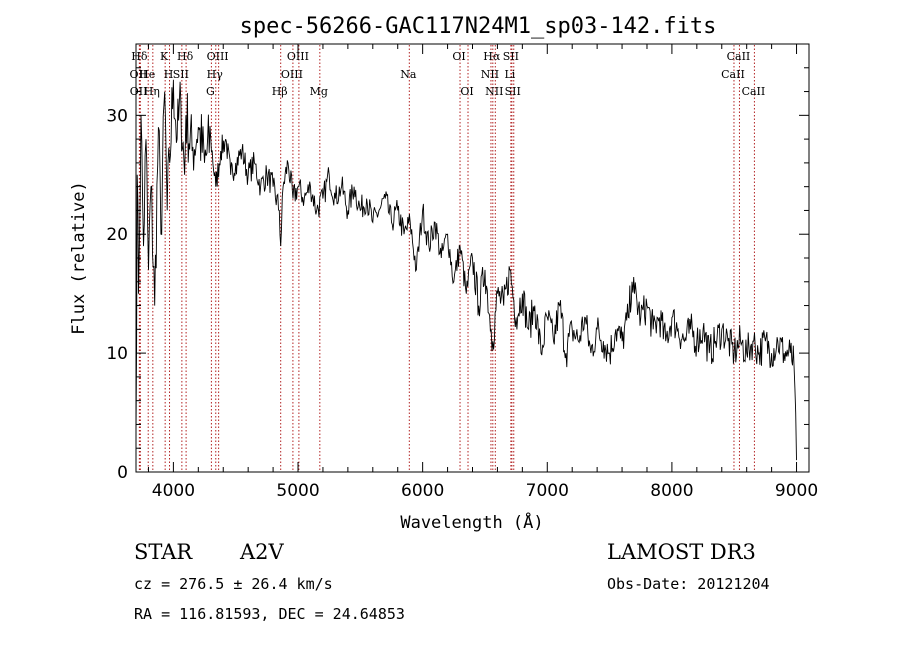 The image size is (900, 649). I want to click on observation-date: Obs-Date: 20121204, so click(688, 584).